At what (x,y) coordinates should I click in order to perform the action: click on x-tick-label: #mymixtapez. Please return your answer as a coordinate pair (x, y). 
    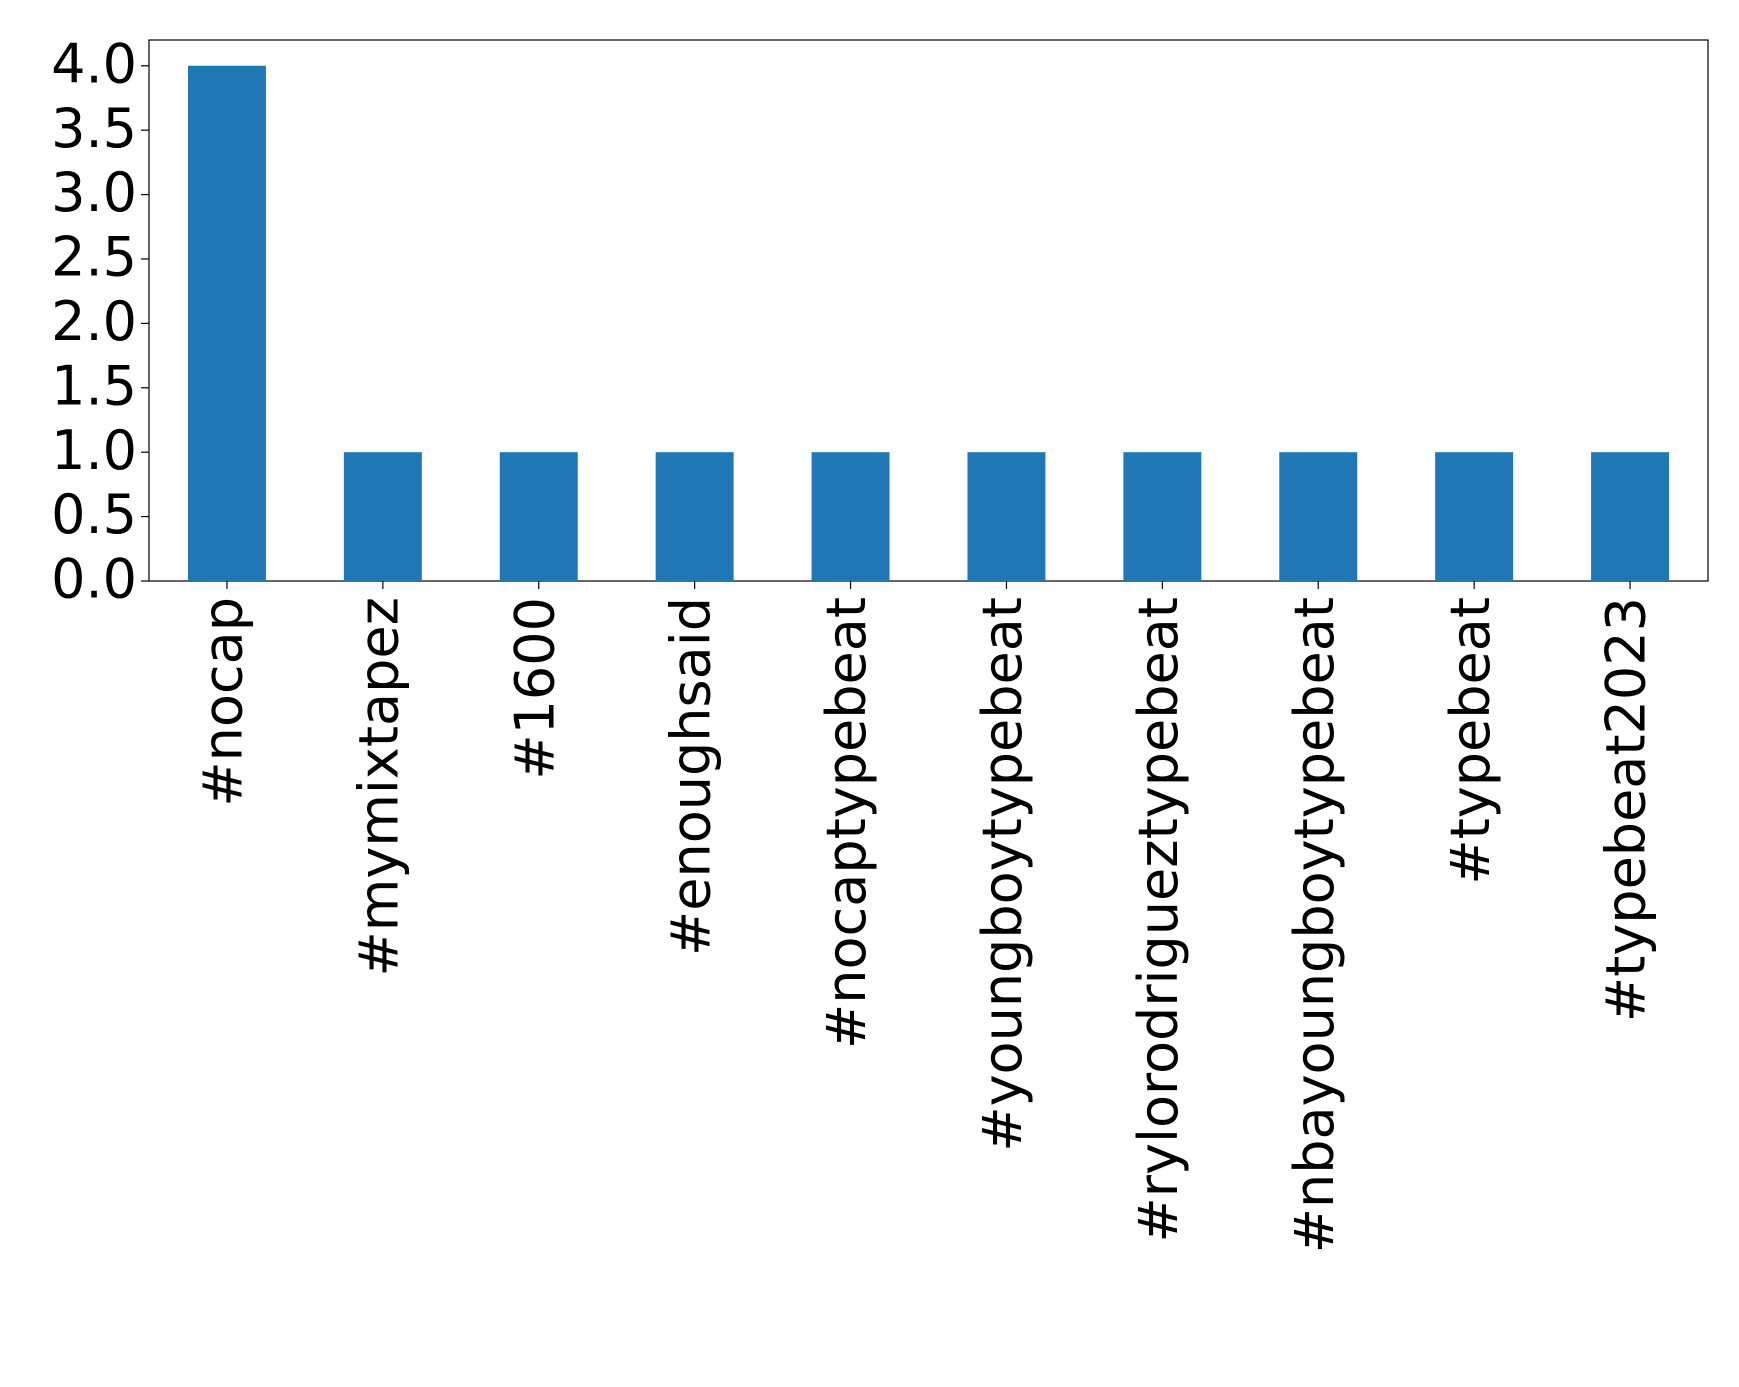
    Looking at the image, I should click on (378, 786).